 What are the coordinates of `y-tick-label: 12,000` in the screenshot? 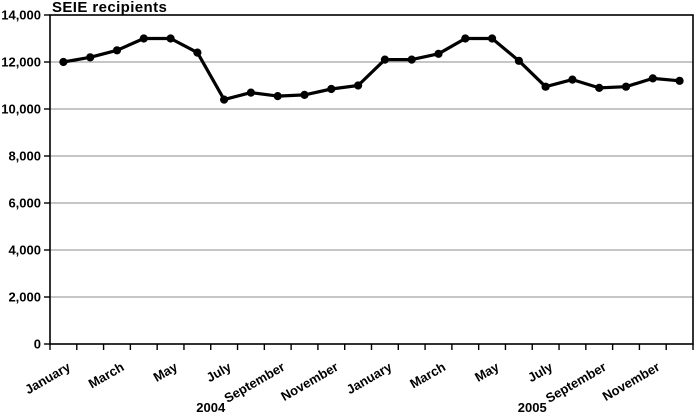 It's located at (21, 62).